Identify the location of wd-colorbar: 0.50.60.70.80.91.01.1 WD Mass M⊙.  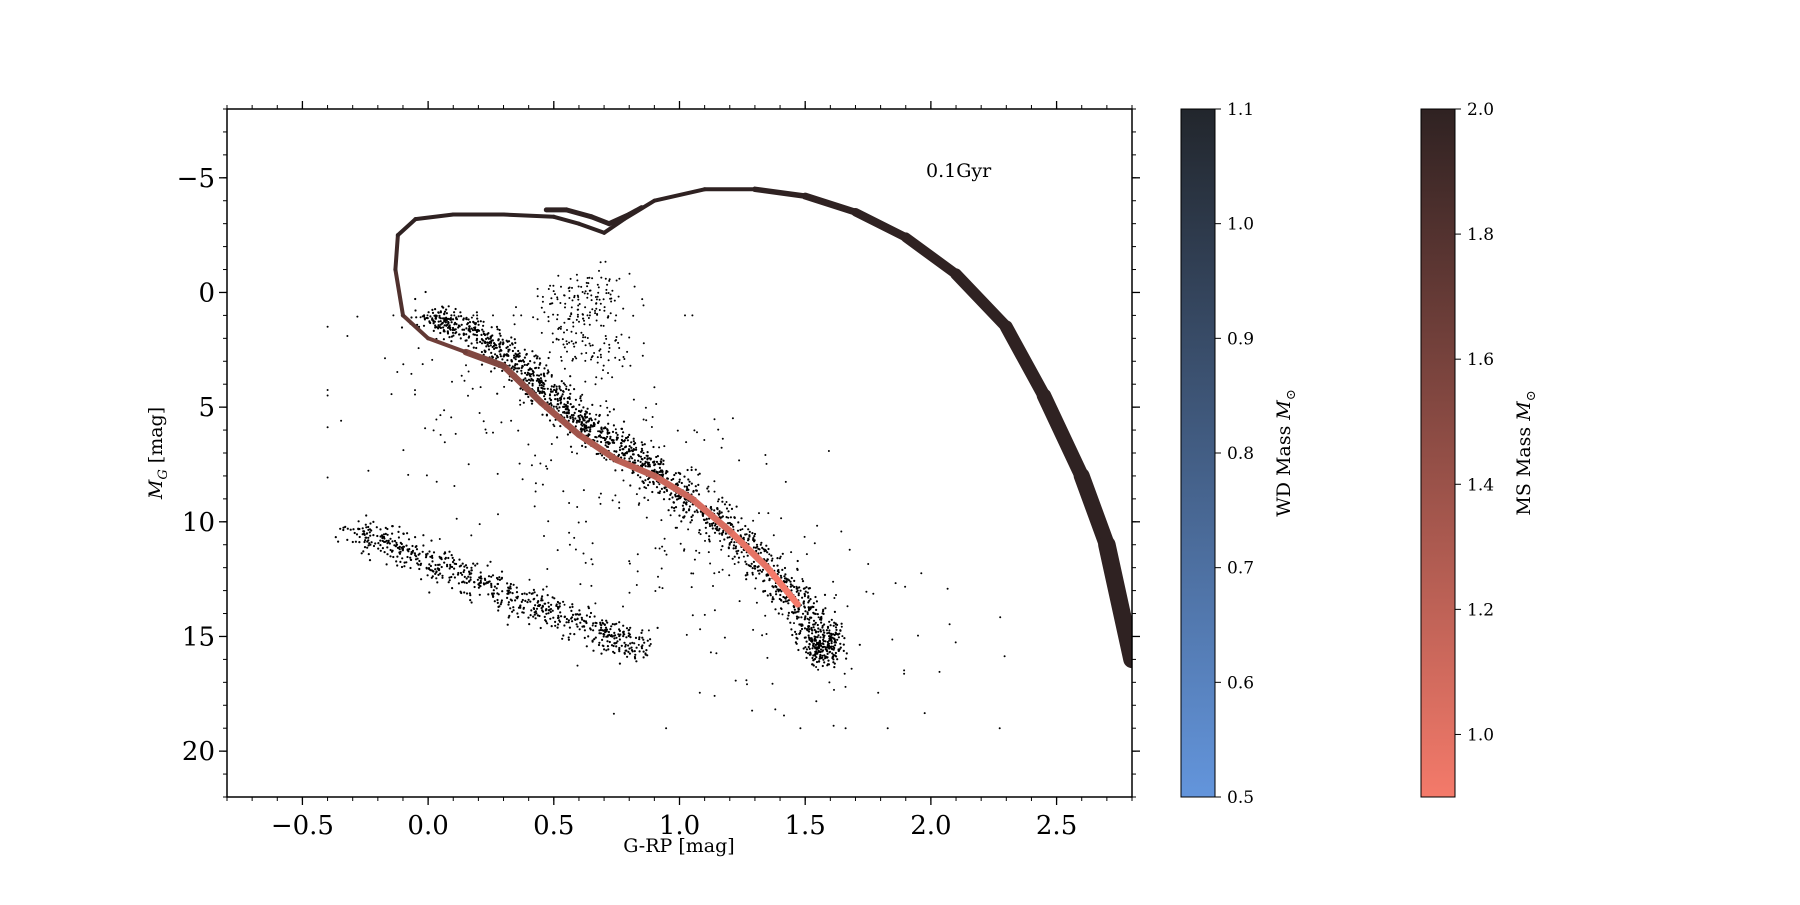
(1239, 454).